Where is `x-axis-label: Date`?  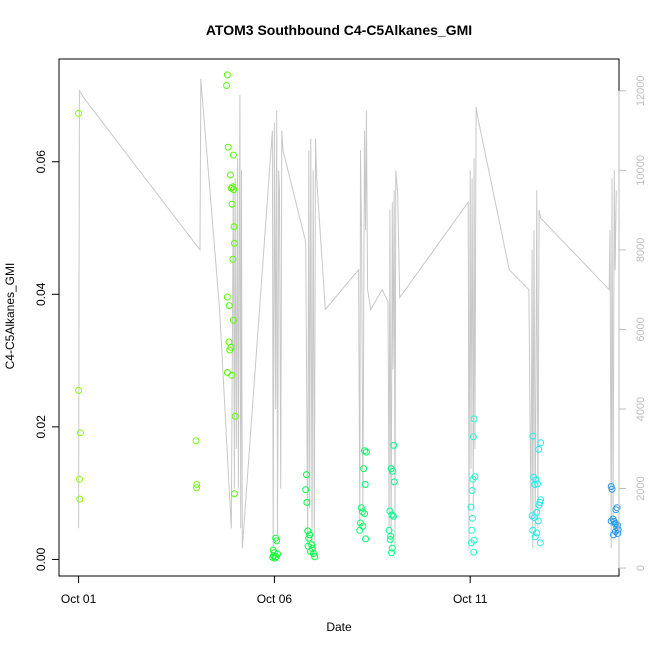
x-axis-label: Date is located at coordinates (339, 627).